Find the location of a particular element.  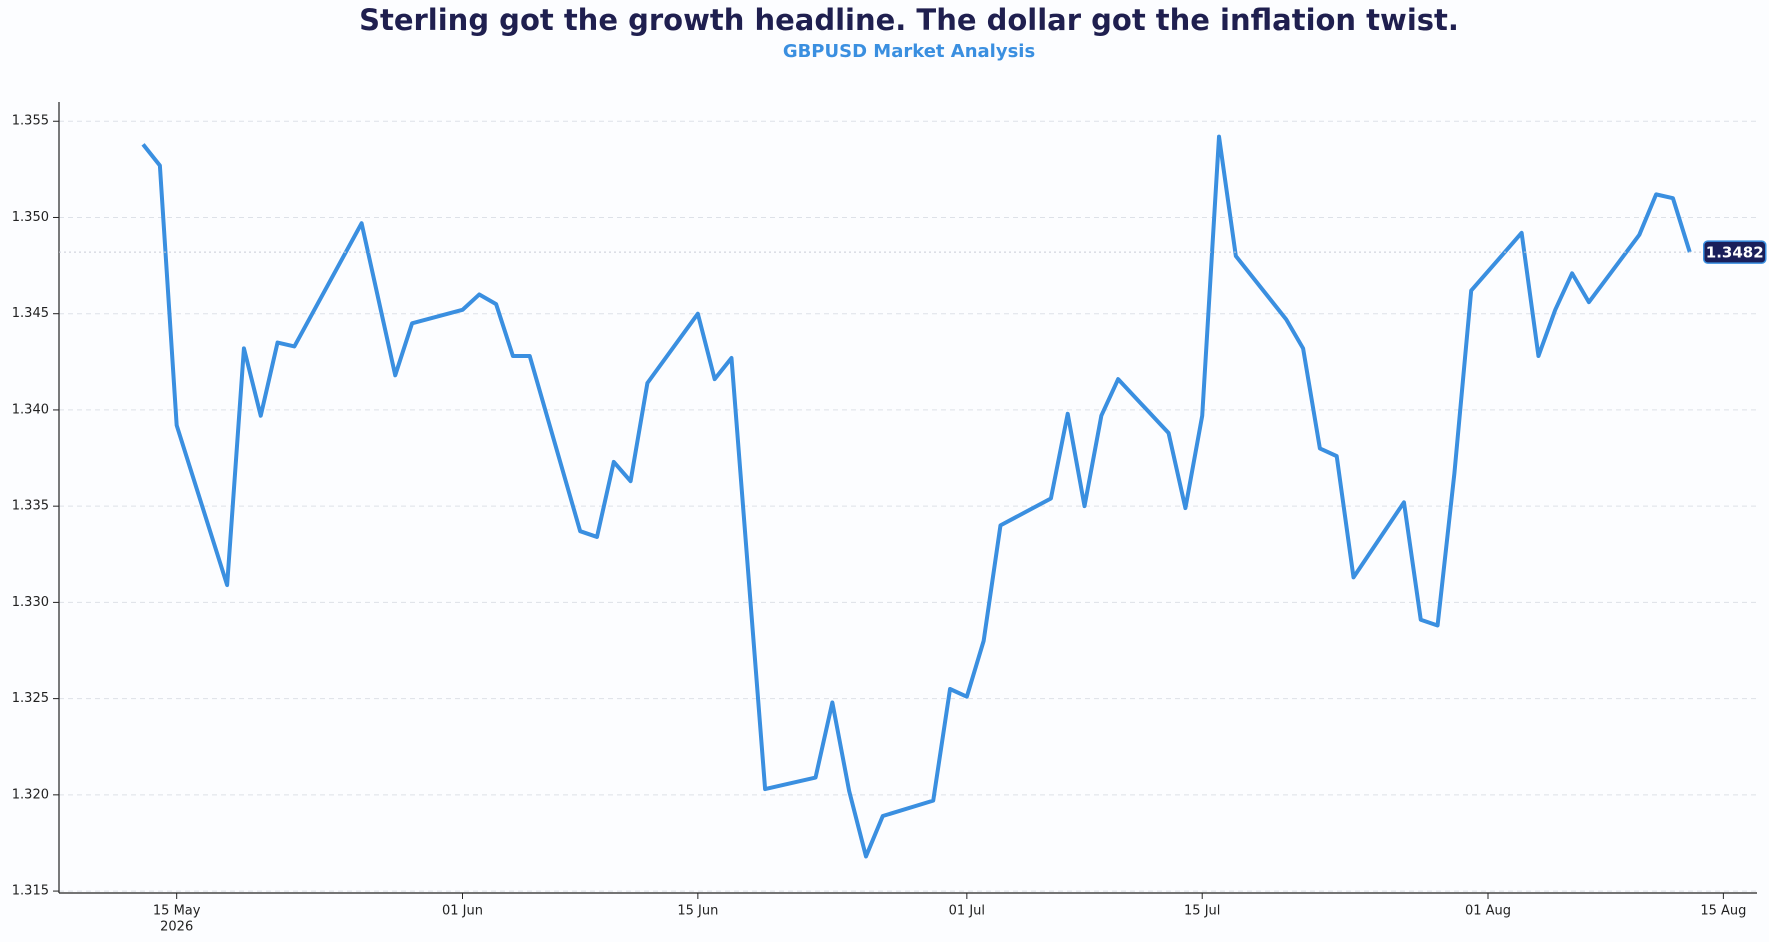

y-tick-label: 1.355 is located at coordinates (30, 121).